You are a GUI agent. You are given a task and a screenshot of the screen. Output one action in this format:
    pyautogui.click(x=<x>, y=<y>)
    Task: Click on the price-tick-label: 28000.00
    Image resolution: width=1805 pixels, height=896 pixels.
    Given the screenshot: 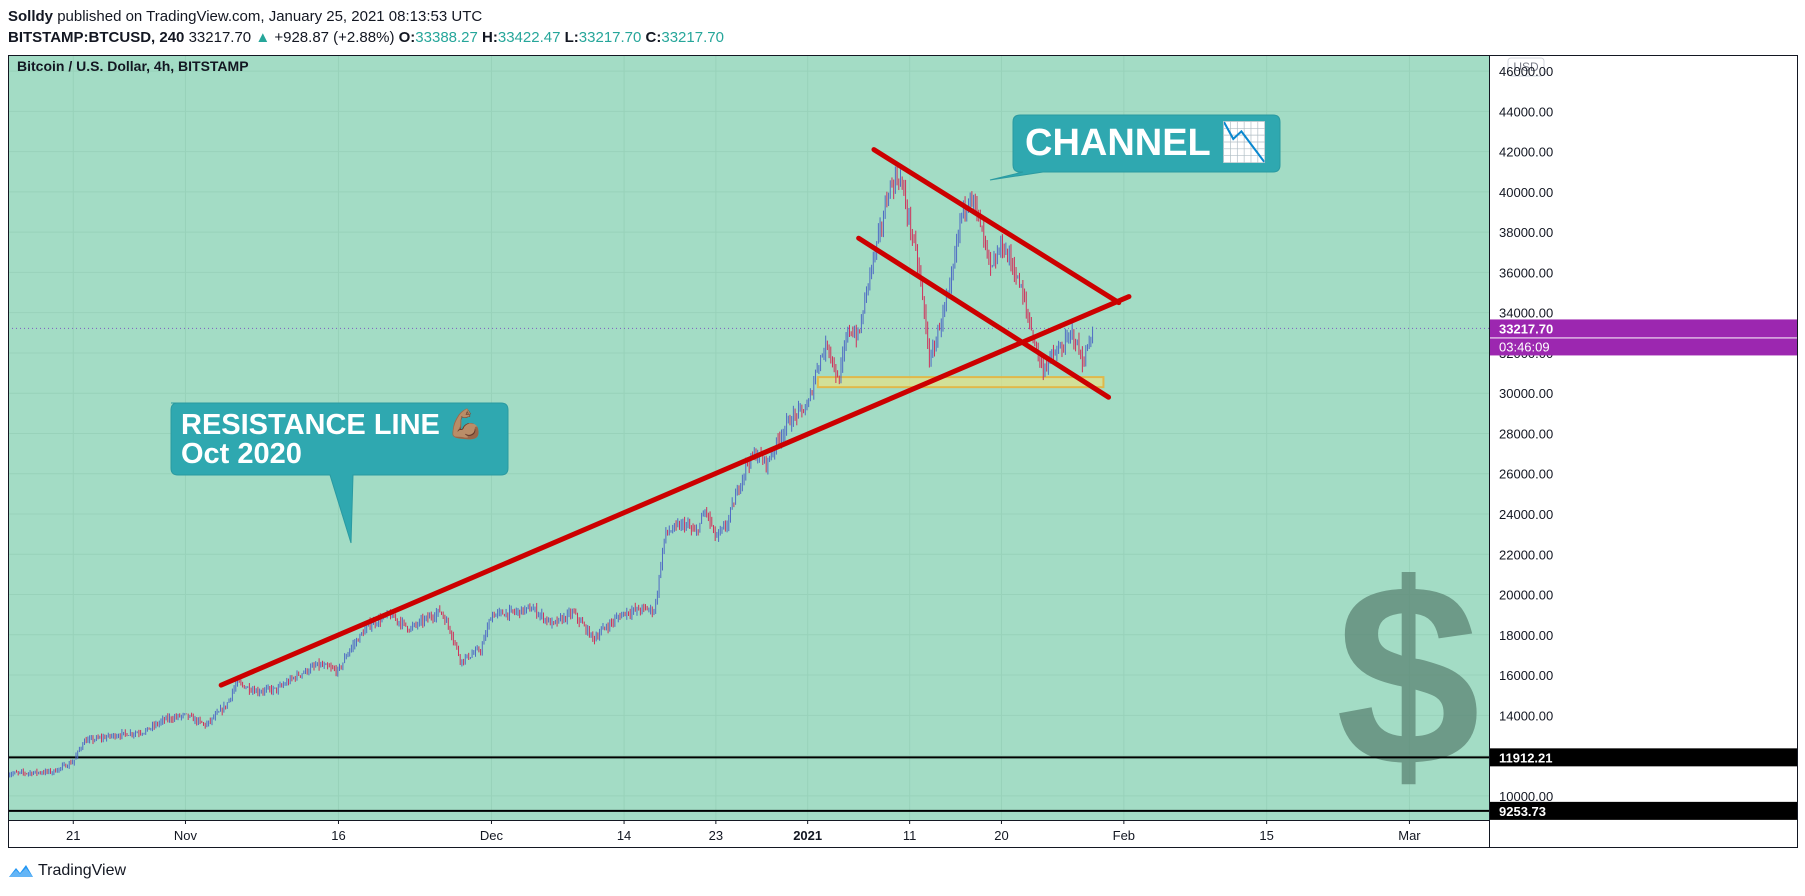 What is the action you would take?
    pyautogui.click(x=1526, y=433)
    